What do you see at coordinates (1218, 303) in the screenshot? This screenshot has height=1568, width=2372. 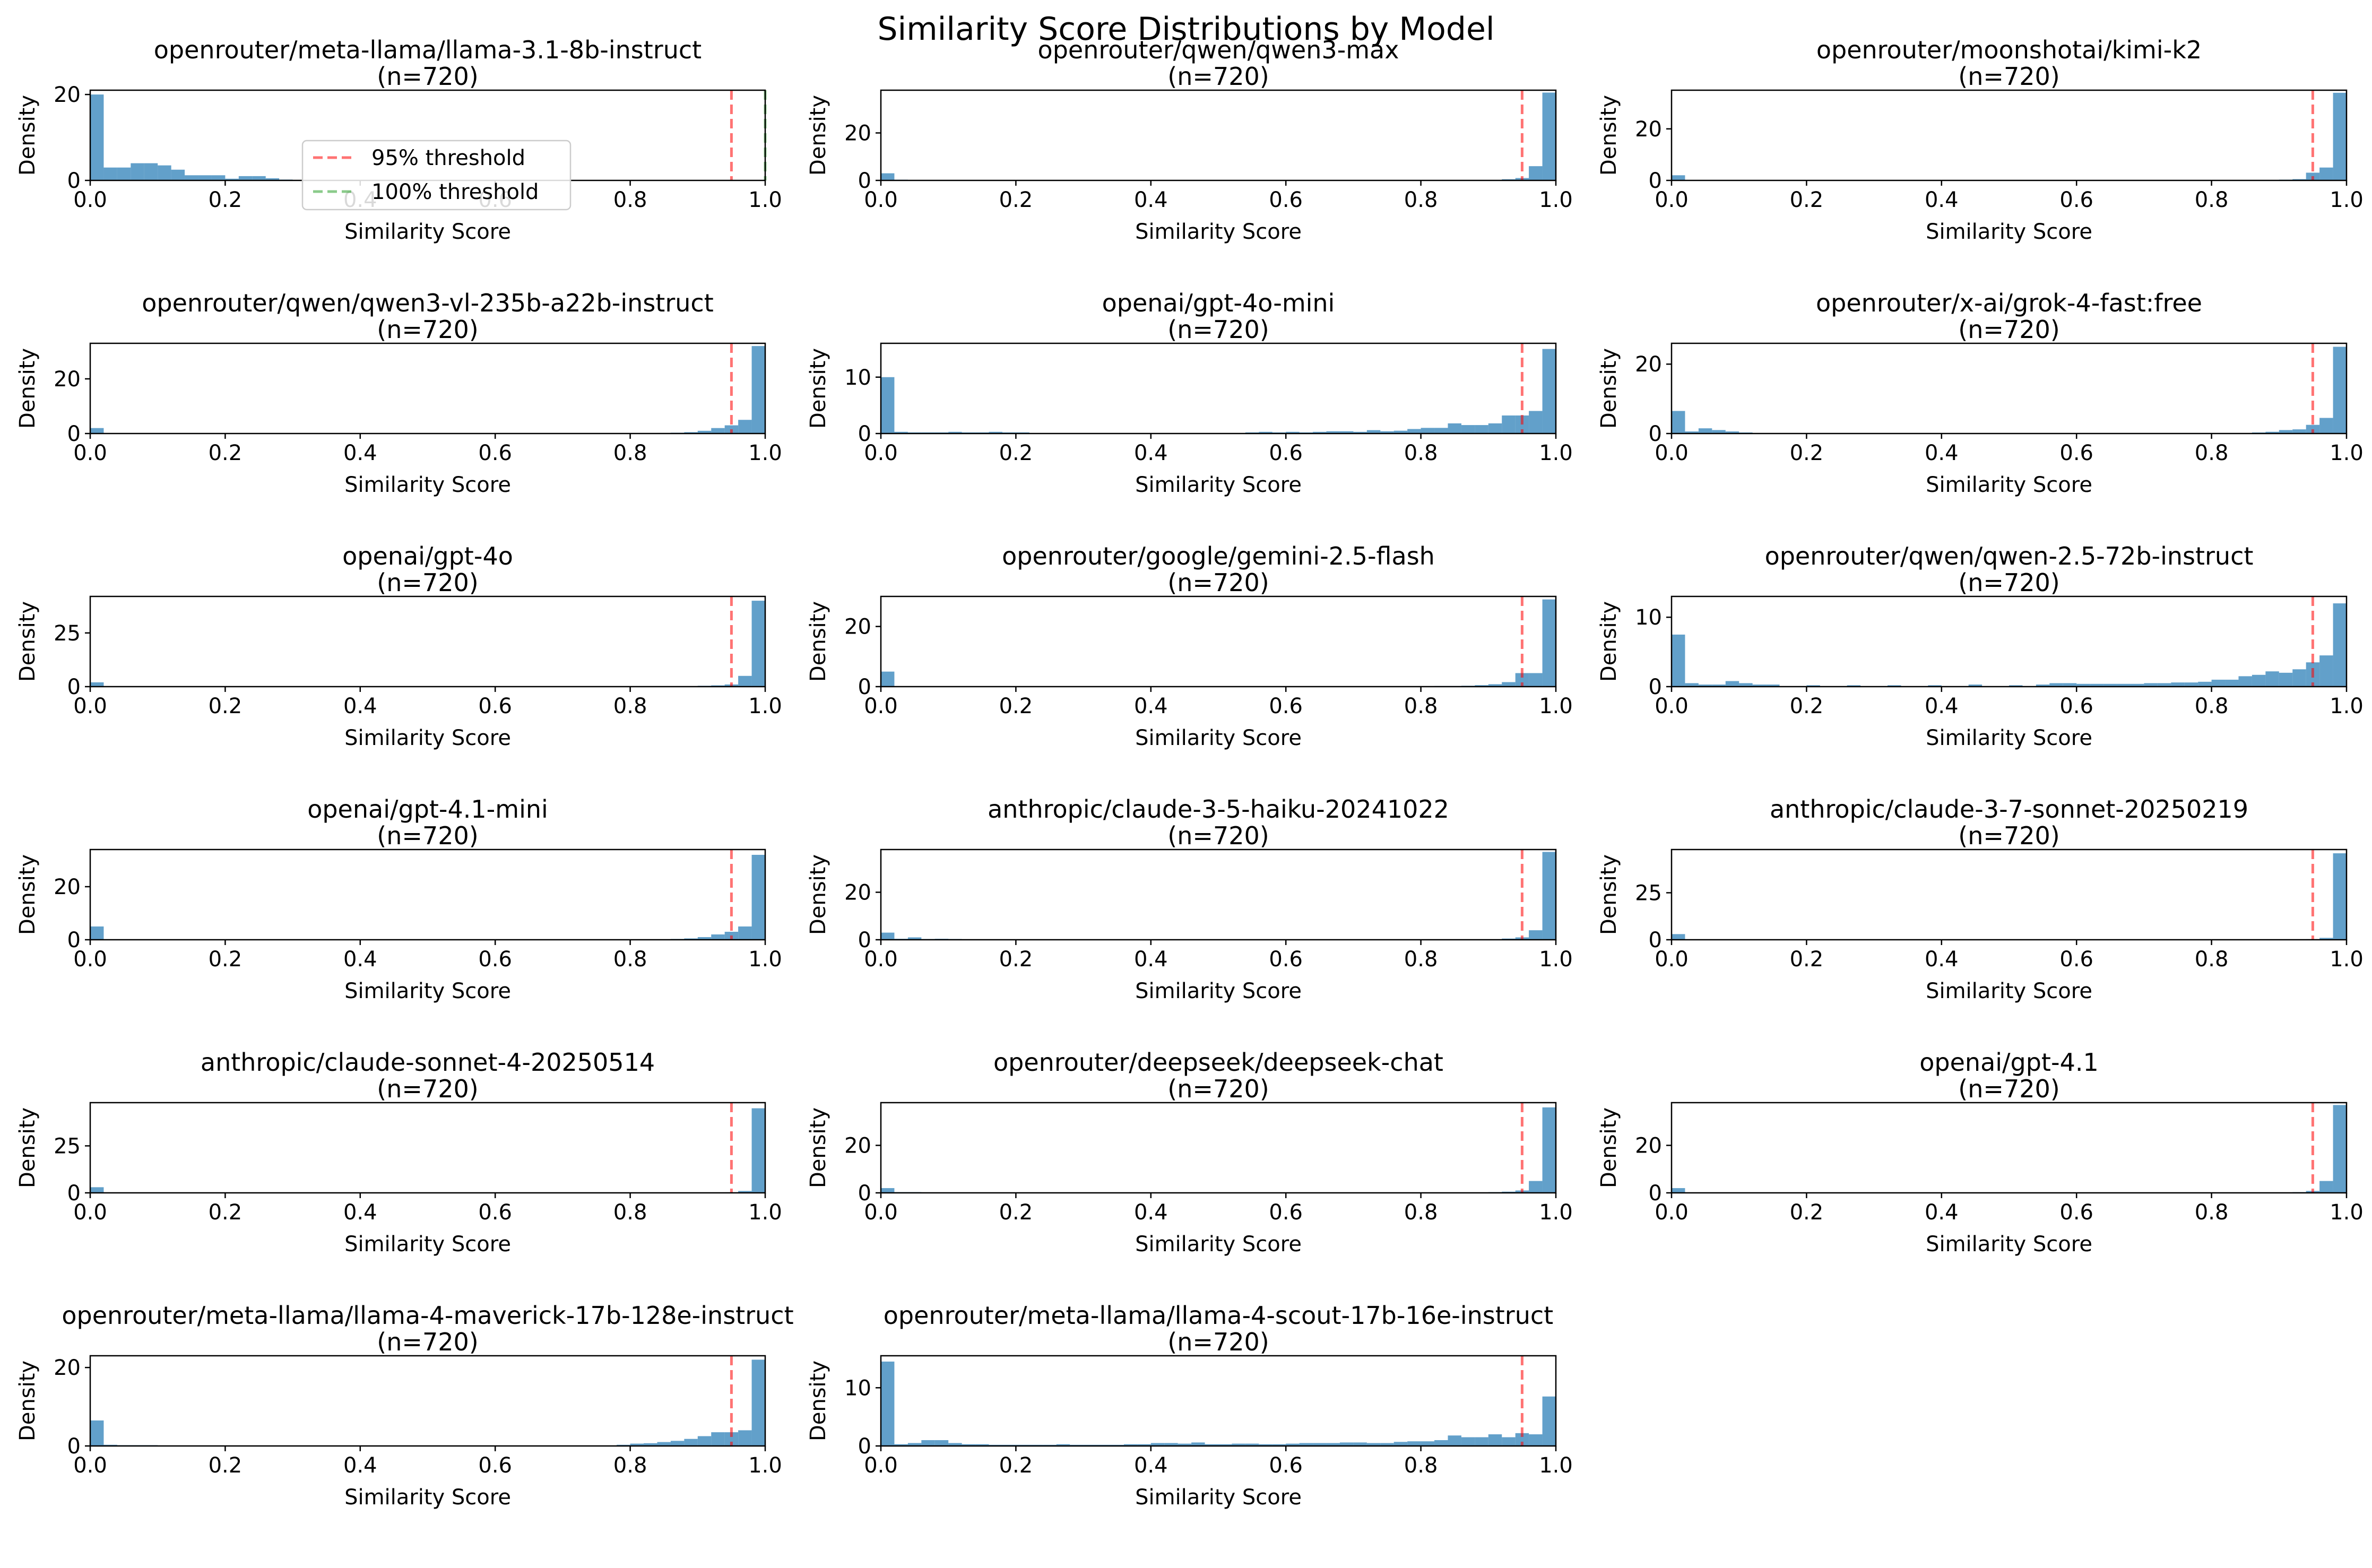 I see `subplot-title: openai/gpt-4o-mini` at bounding box center [1218, 303].